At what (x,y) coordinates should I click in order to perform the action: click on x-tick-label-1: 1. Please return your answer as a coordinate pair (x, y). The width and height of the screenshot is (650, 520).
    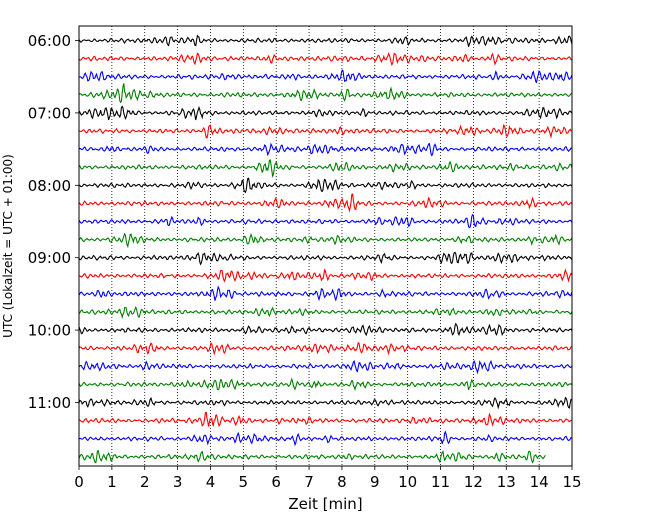
    Looking at the image, I should click on (112, 482).